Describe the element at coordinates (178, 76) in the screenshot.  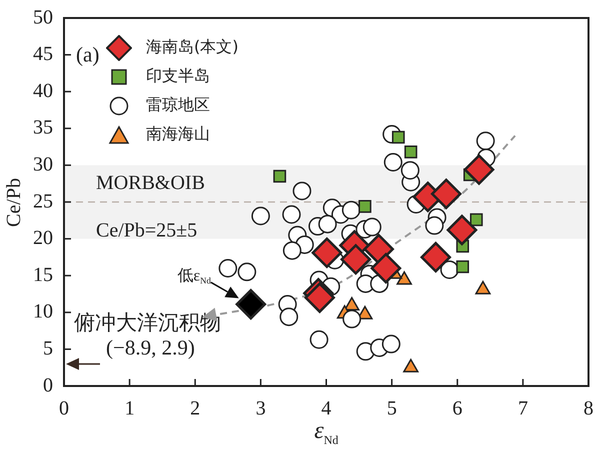
I see `legend-label: 印支半岛` at that location.